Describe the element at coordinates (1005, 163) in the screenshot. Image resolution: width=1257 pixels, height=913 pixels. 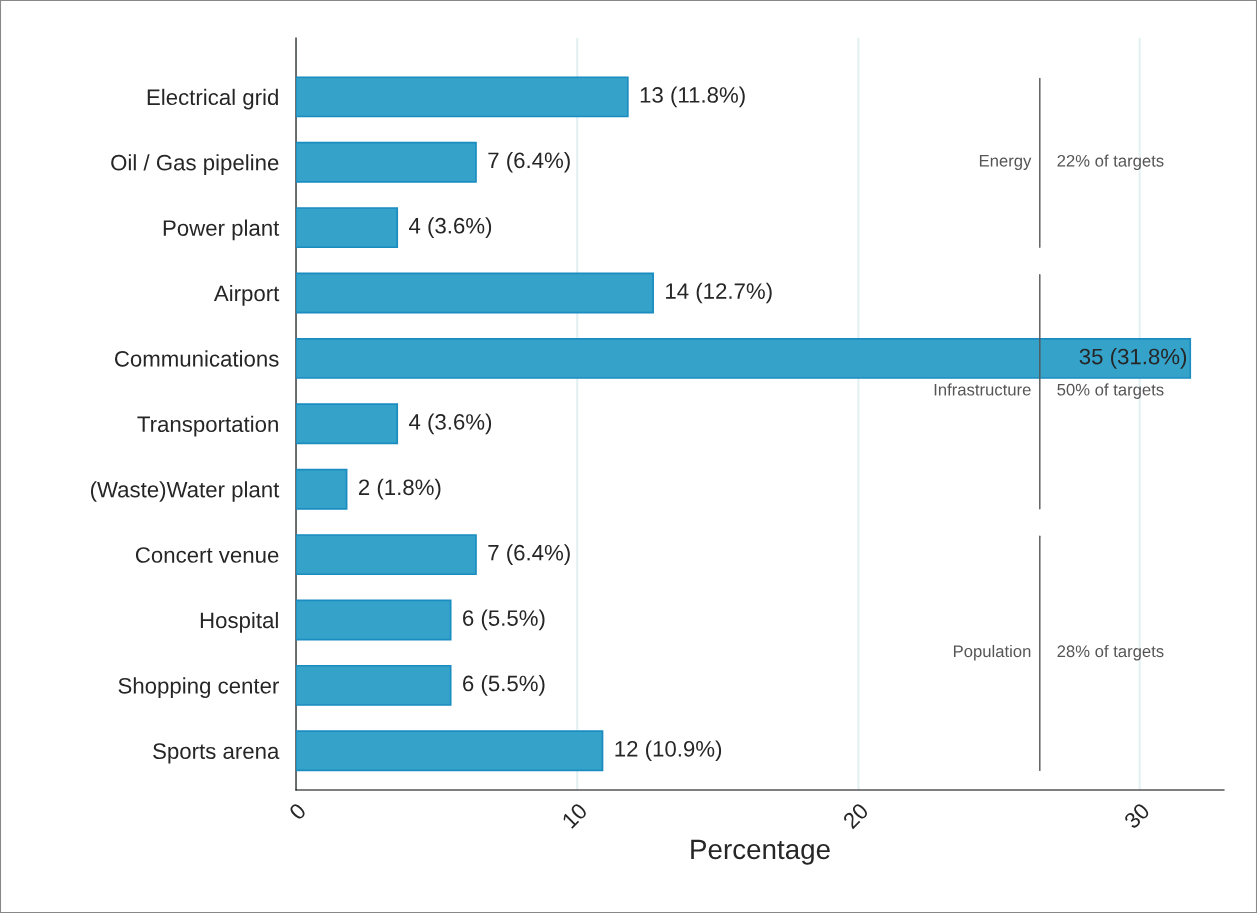
I see `annotation: Energy` at that location.